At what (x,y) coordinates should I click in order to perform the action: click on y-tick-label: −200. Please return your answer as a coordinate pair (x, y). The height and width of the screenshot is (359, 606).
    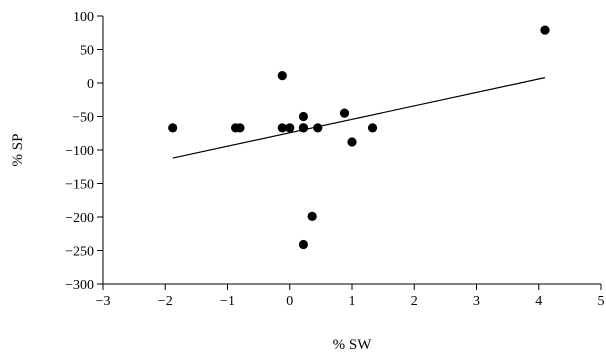
    Looking at the image, I should click on (79, 218).